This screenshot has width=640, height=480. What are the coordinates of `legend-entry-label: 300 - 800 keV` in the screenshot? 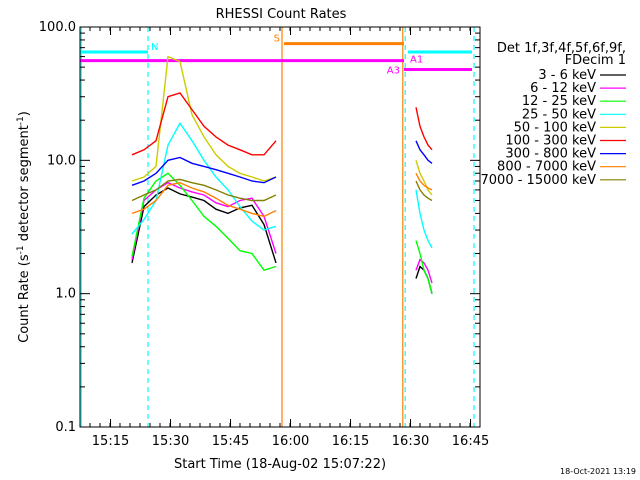 It's located at (550, 154).